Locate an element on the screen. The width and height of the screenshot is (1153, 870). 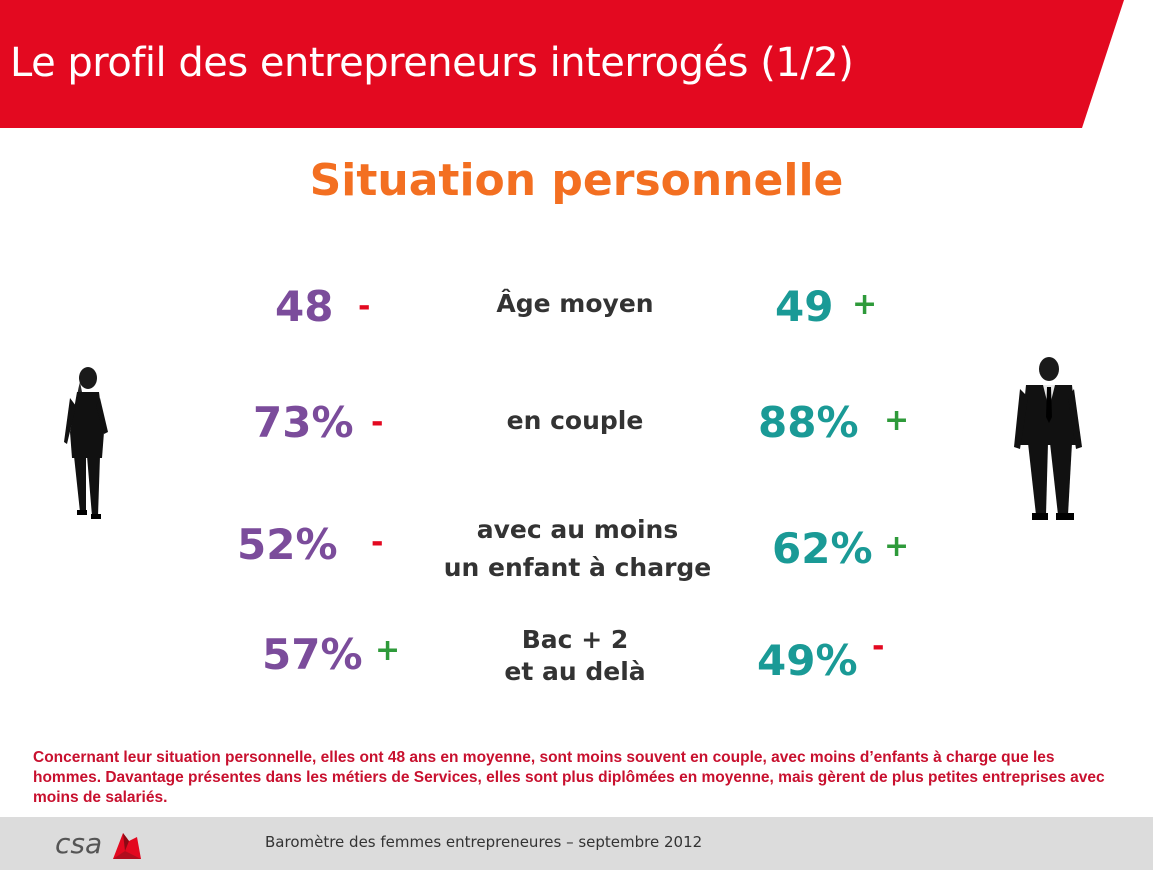
men-age-sign: + is located at coordinates (865, 304).